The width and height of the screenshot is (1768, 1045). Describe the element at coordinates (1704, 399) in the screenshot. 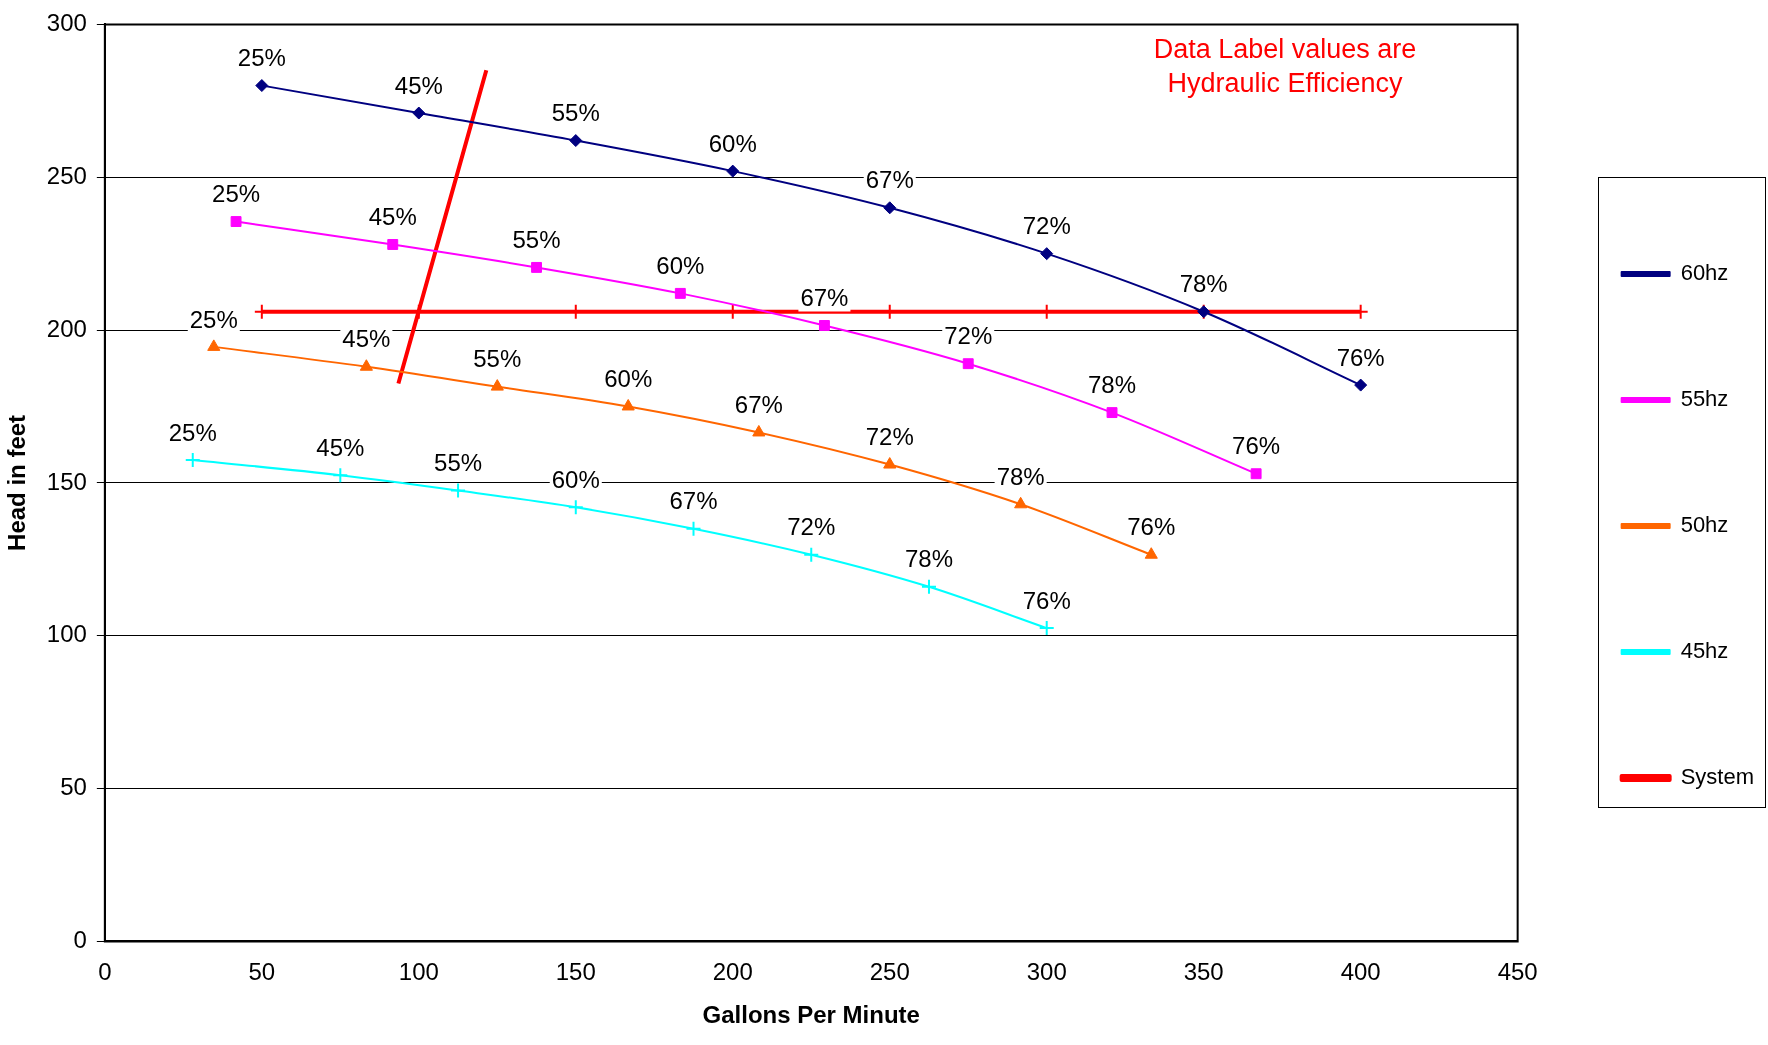

I see `legend-label: 55hz` at that location.